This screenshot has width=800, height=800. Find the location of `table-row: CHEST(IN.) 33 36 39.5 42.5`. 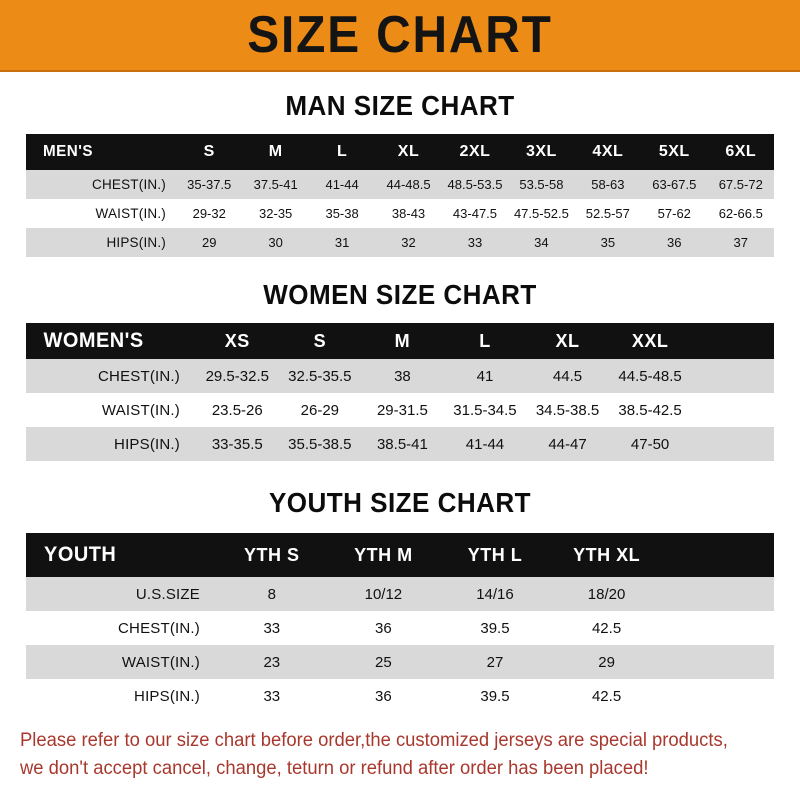

table-row: CHEST(IN.) 33 36 39.5 42.5 is located at coordinates (400, 628).